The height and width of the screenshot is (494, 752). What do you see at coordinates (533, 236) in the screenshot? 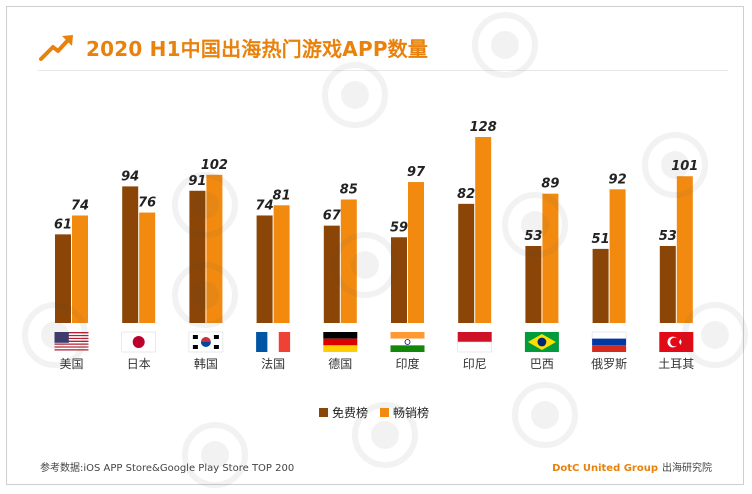
I see `value-label-free-7: 53` at bounding box center [533, 236].